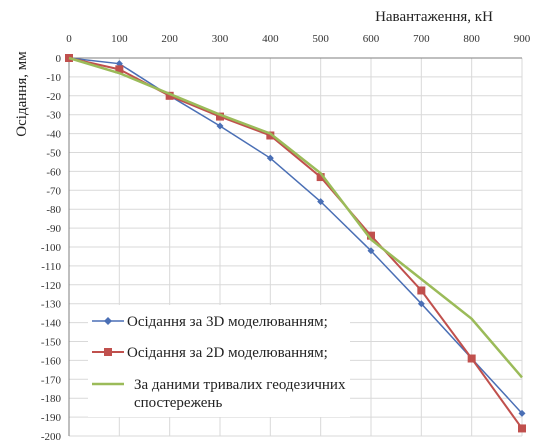 This screenshot has width=534, height=446. What do you see at coordinates (53, 229) in the screenshot?
I see `y-tick-label: -90` at bounding box center [53, 229].